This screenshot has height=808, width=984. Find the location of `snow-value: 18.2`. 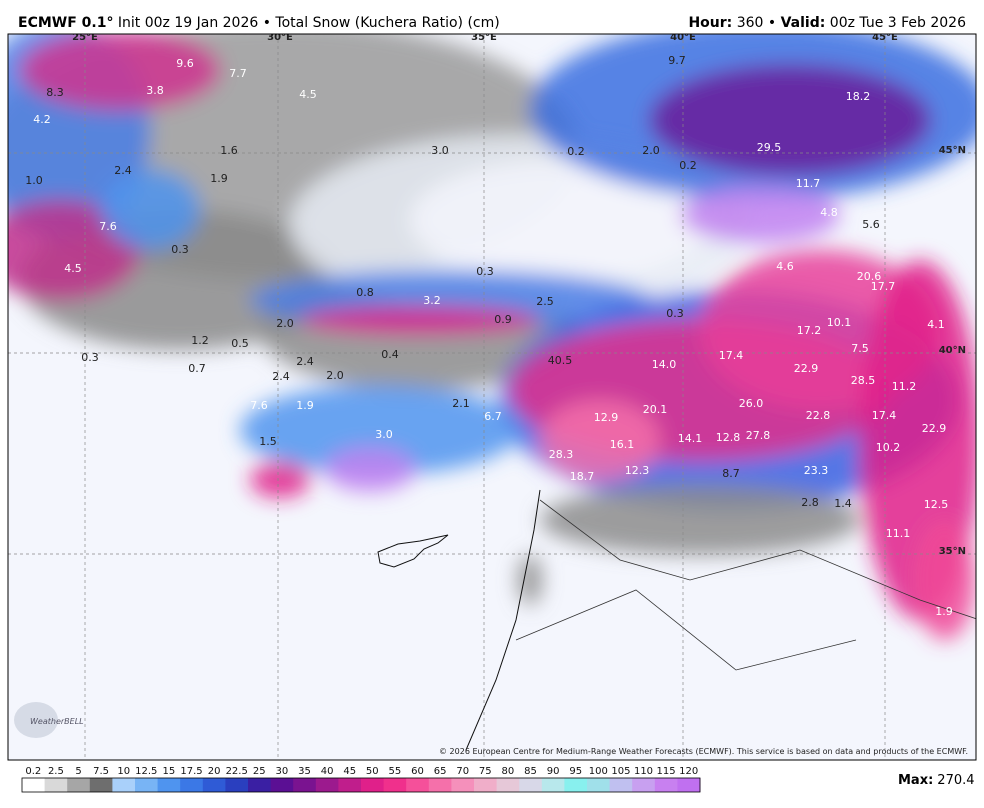

snow-value: 18.2 is located at coordinates (858, 96).